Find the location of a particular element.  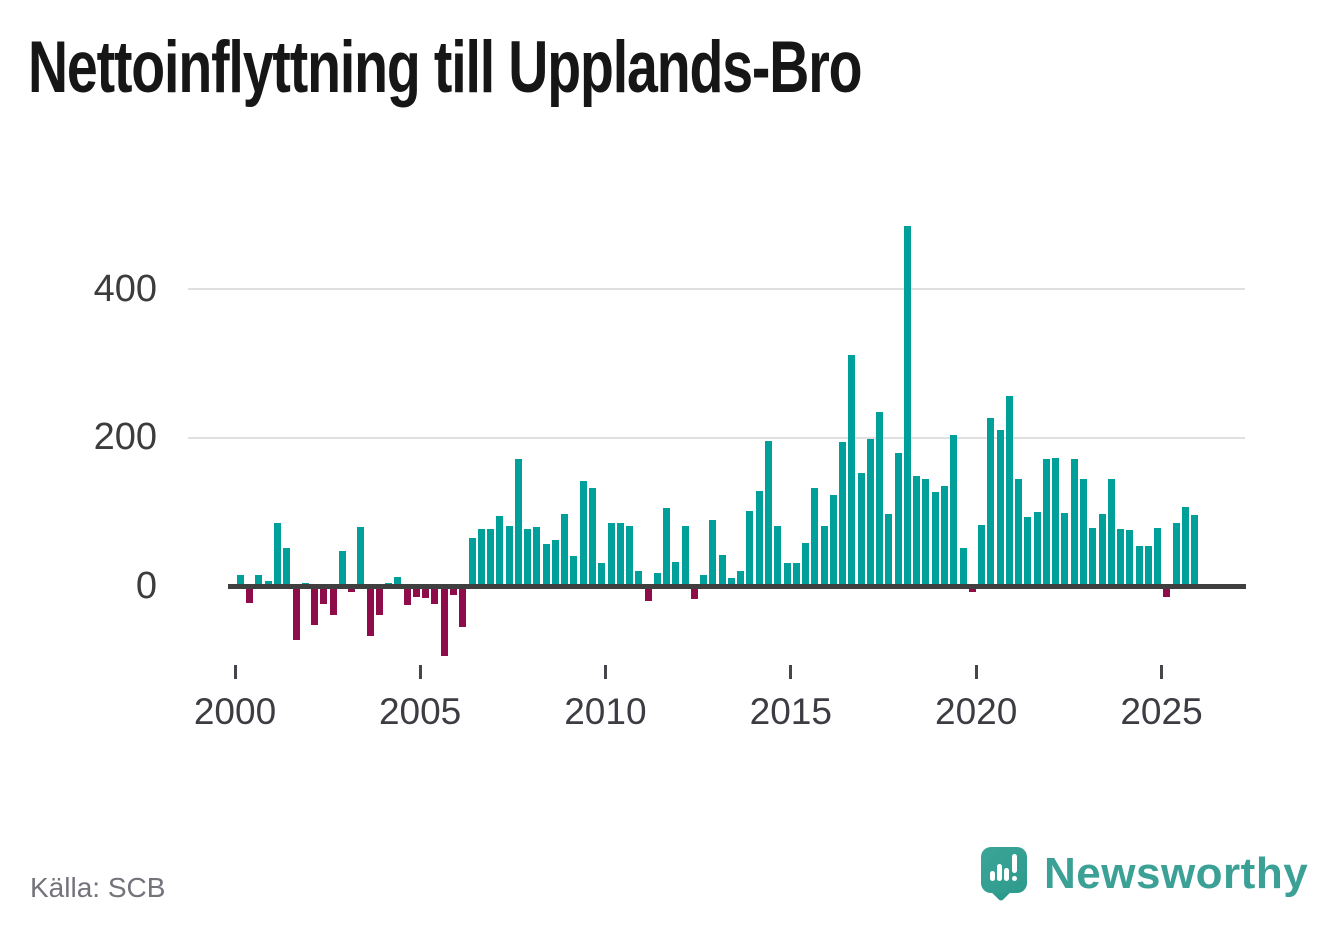

x-axis-label: 2010 is located at coordinates (605, 711).